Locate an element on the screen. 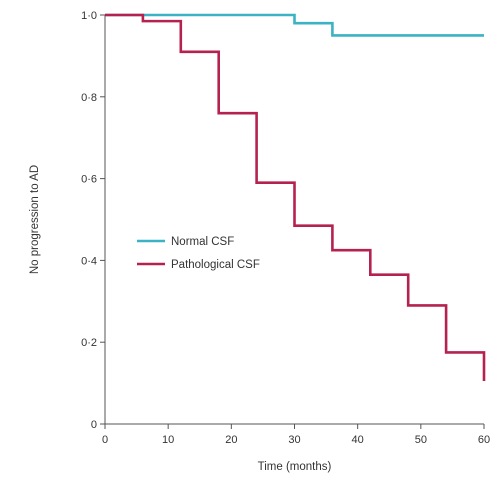 Image resolution: width=499 pixels, height=485 pixels. y-ticks: 0 0·2 0·4 0·6 0·8 1·0 is located at coordinates (93, 220).